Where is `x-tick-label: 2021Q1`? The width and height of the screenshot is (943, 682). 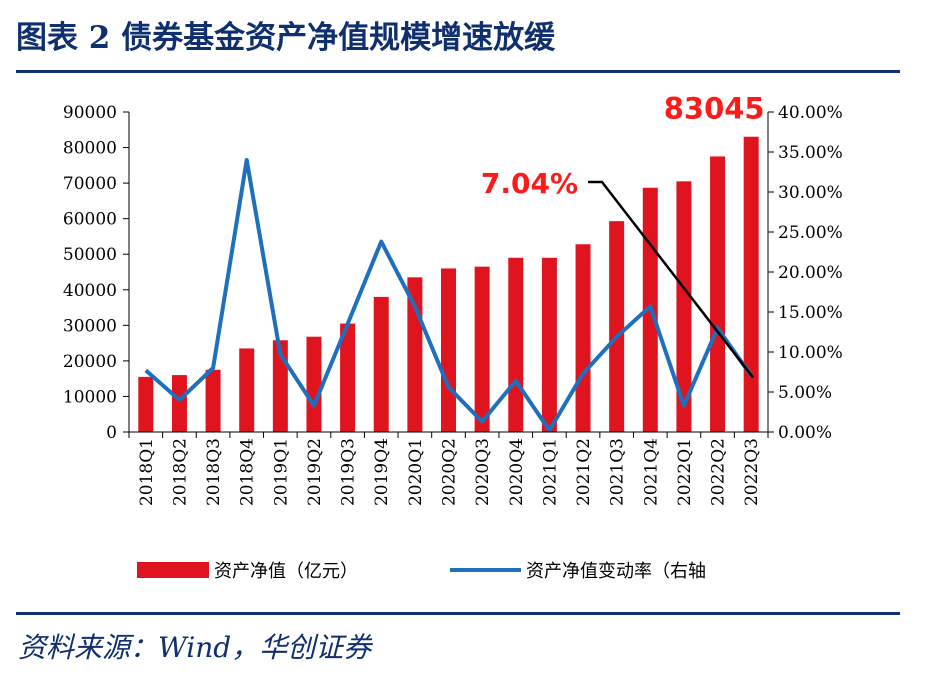
x-tick-label: 2021Q1 is located at coordinates (550, 472).